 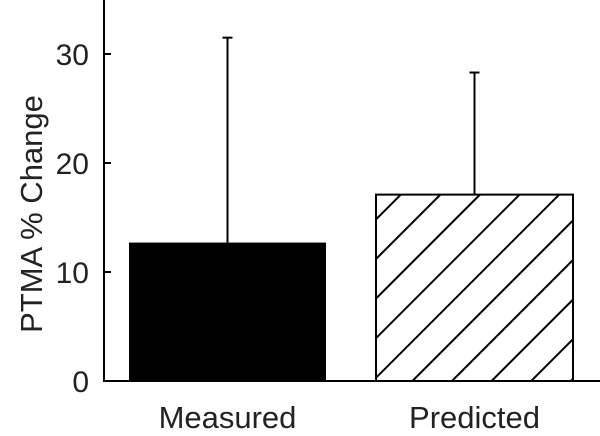 What do you see at coordinates (227, 311) in the screenshot?
I see `bar-measured` at bounding box center [227, 311].